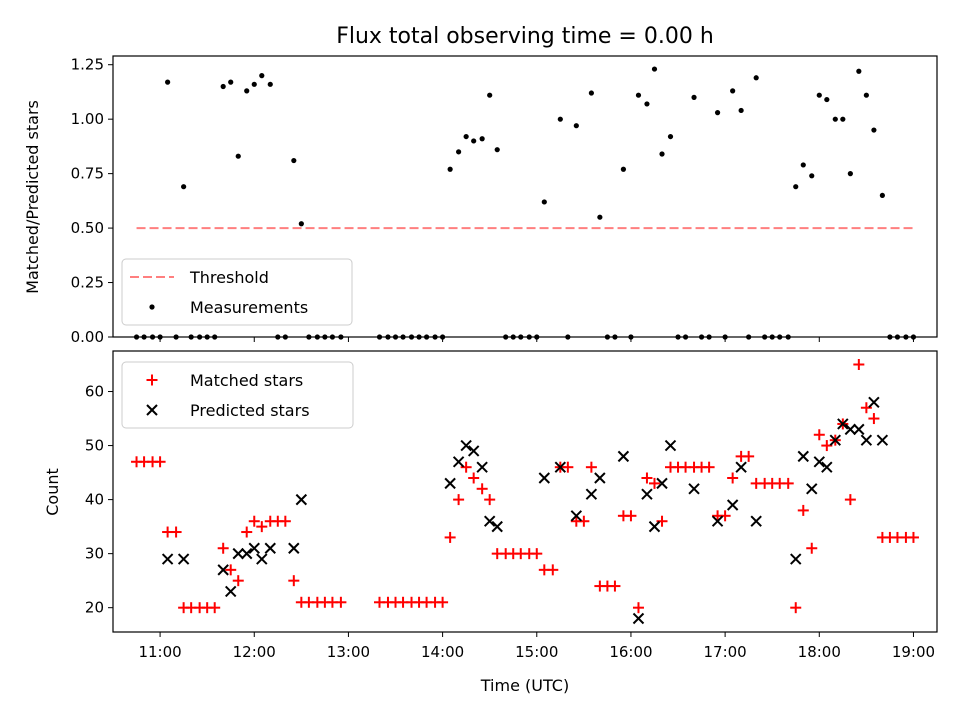  Describe the element at coordinates (94, 554) in the screenshot. I see `bottom-y-tick-label: 30` at that location.